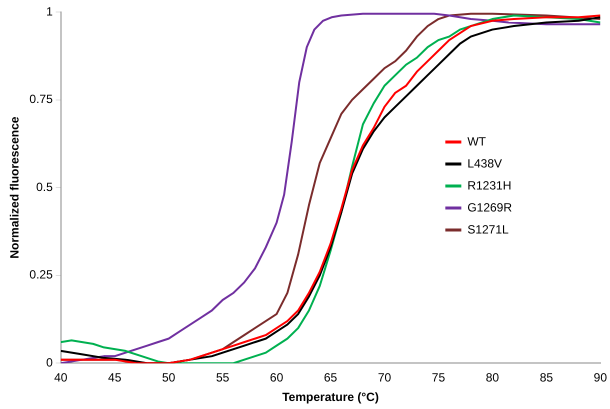 The image size is (610, 409). Describe the element at coordinates (41, 99) in the screenshot. I see `y-tick-label: 0.75` at that location.